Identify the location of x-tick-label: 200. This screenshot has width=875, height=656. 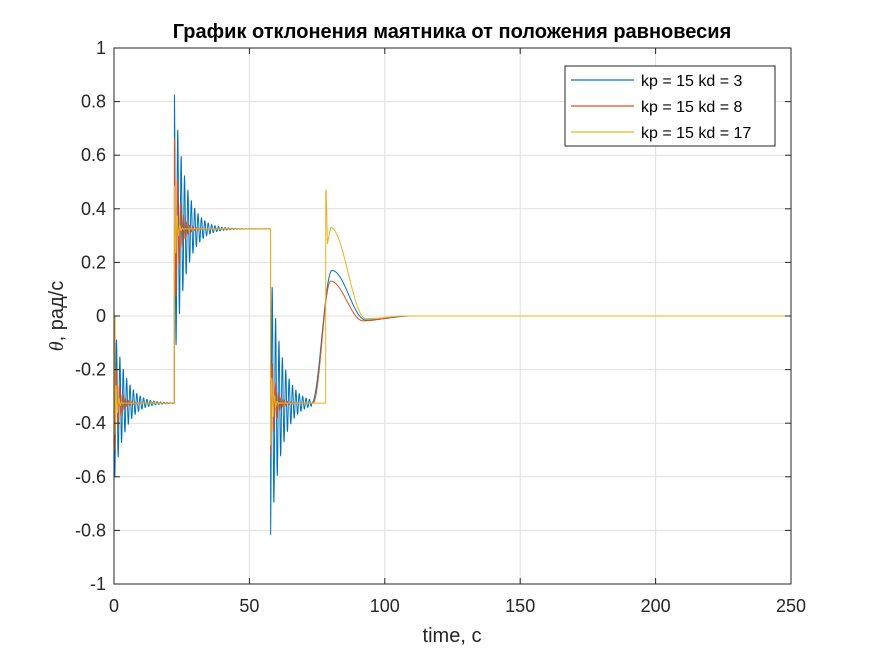
(656, 606).